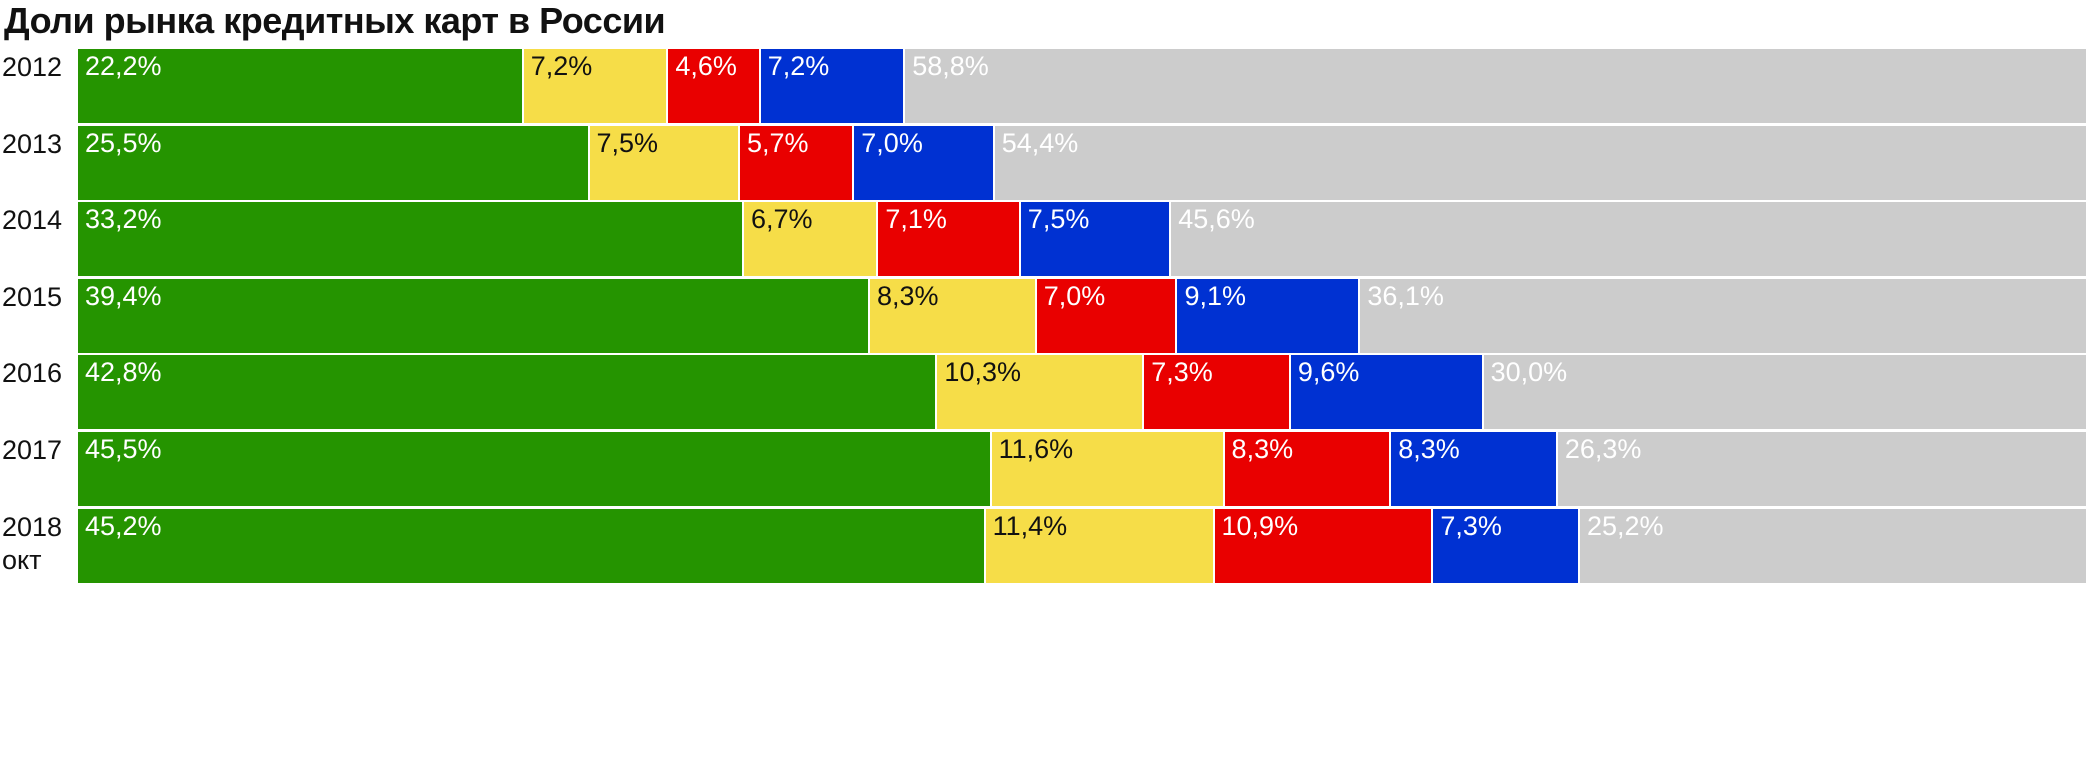  Describe the element at coordinates (123, 66) in the screenshot. I see `data-label: 22,2%` at that location.